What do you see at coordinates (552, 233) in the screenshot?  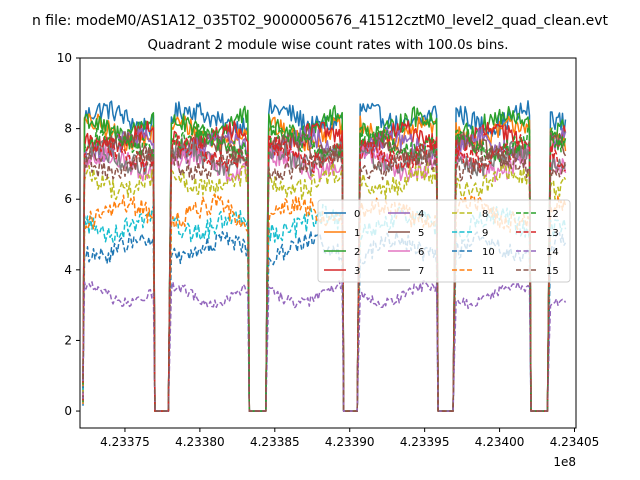 I see `legend-label-13: 13` at bounding box center [552, 233].